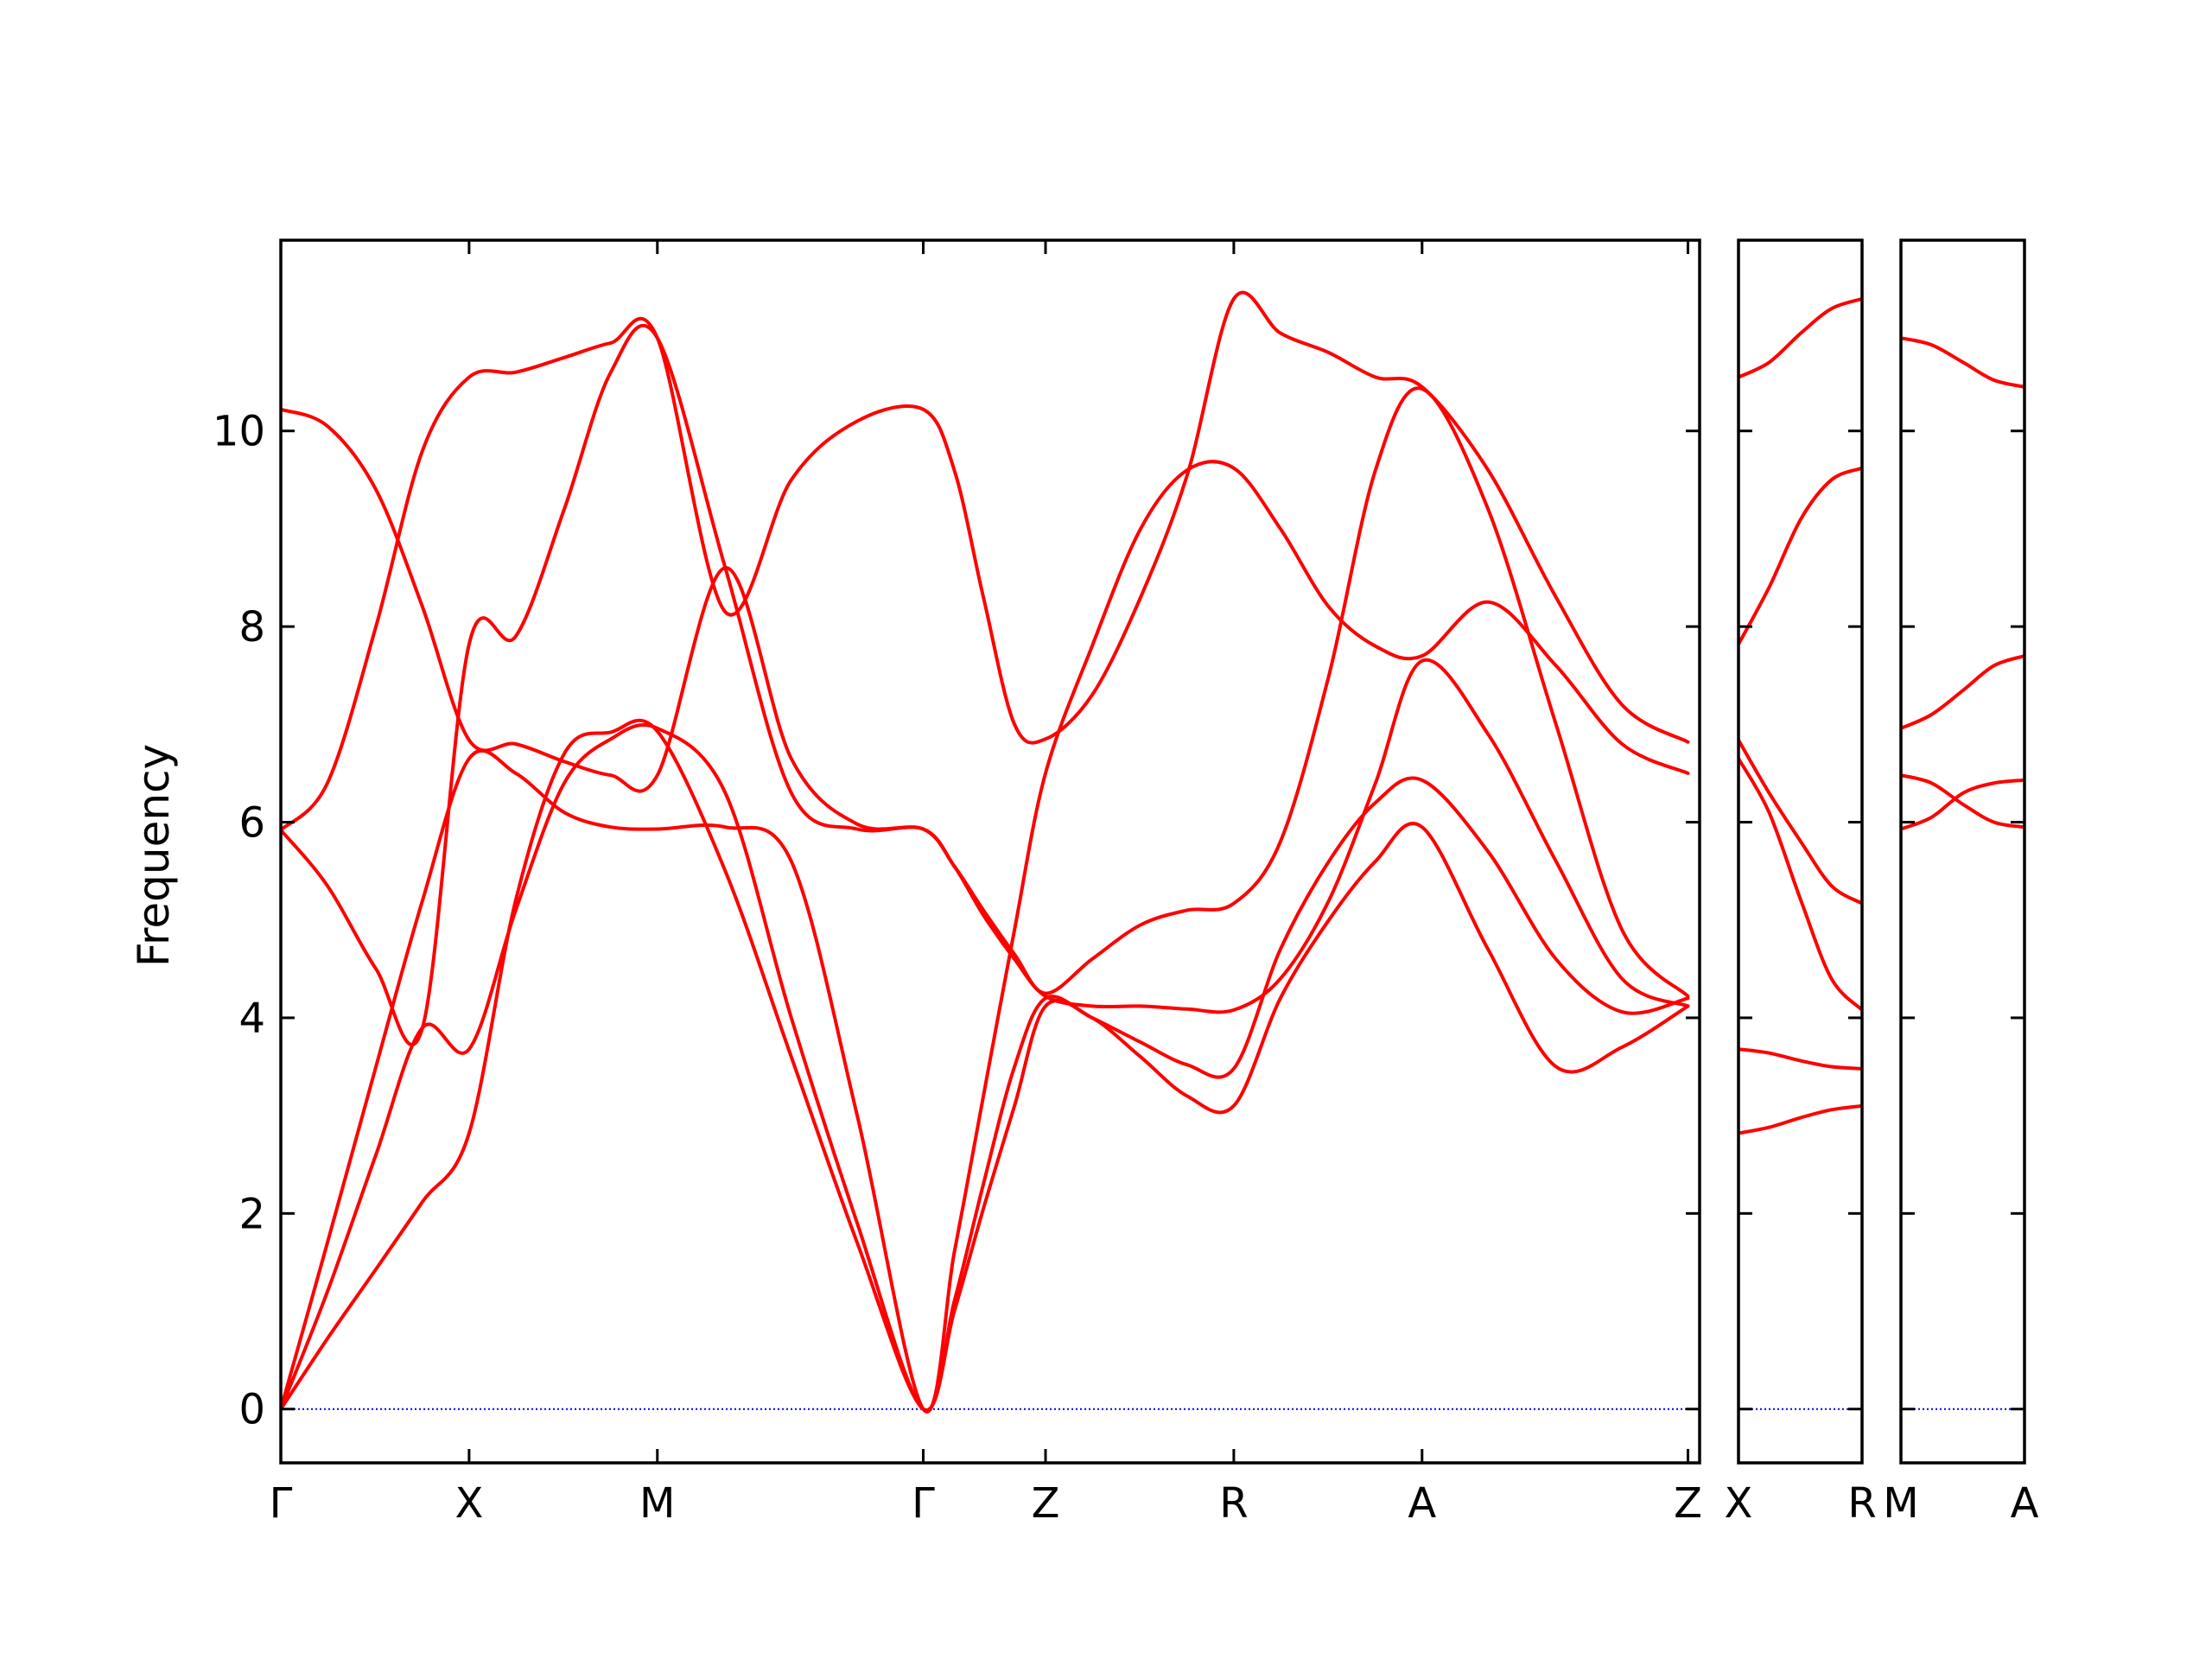 This screenshot has width=2212, height=1659. I want to click on y-tick-label: 6, so click(251, 823).